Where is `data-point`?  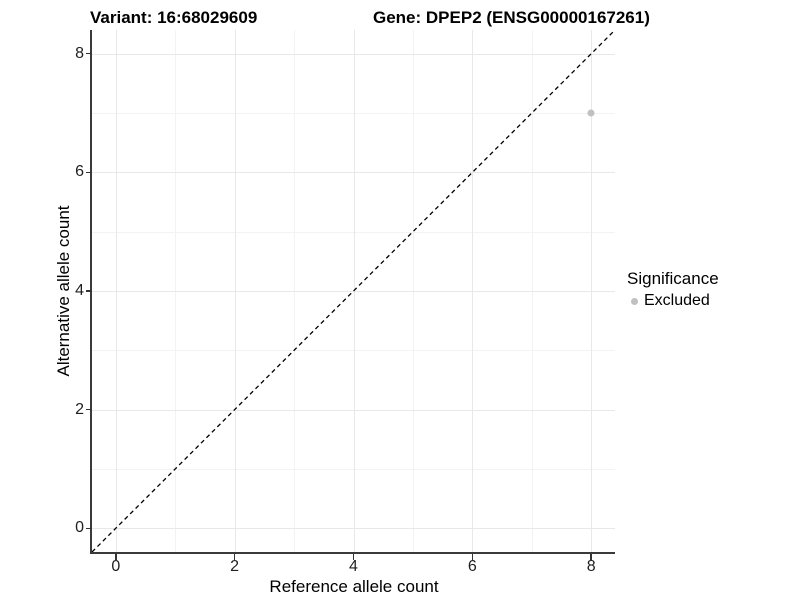
data-point is located at coordinates (591, 113).